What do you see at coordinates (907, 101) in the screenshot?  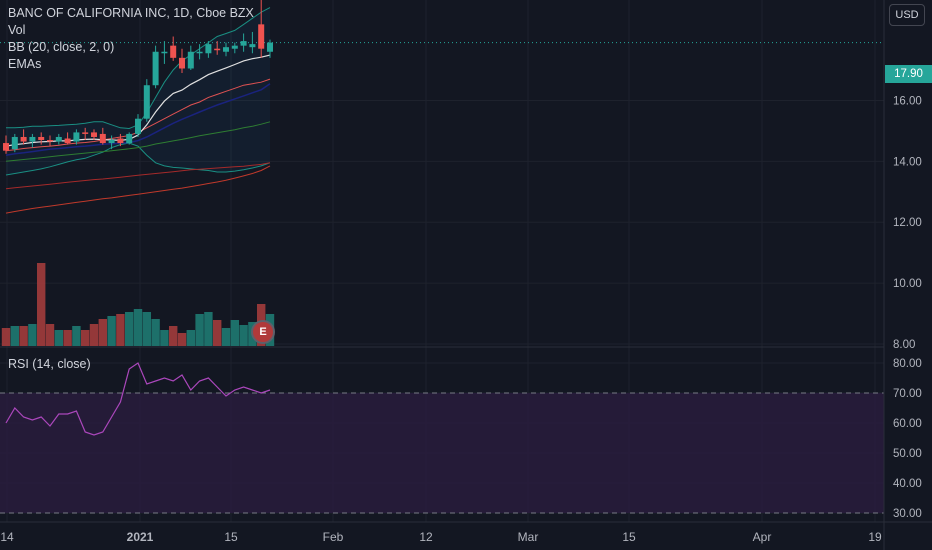 I see `price-tick-label: 16.00` at bounding box center [907, 101].